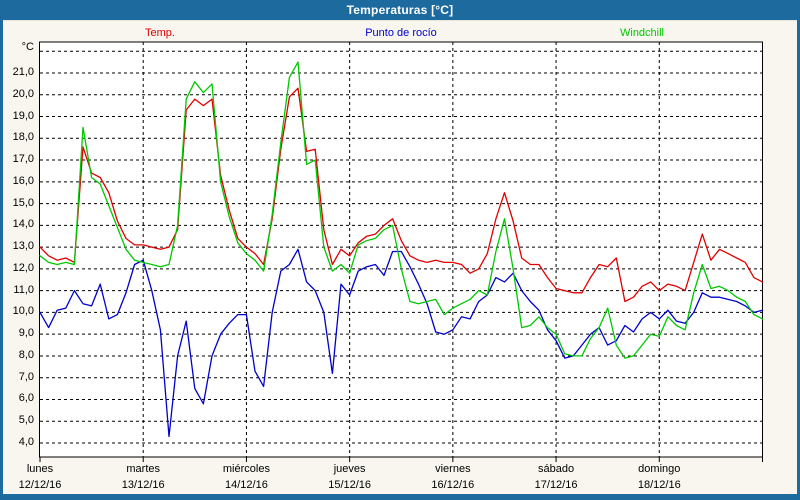  I want to click on y-tick-label: 16,0, so click(23, 180).